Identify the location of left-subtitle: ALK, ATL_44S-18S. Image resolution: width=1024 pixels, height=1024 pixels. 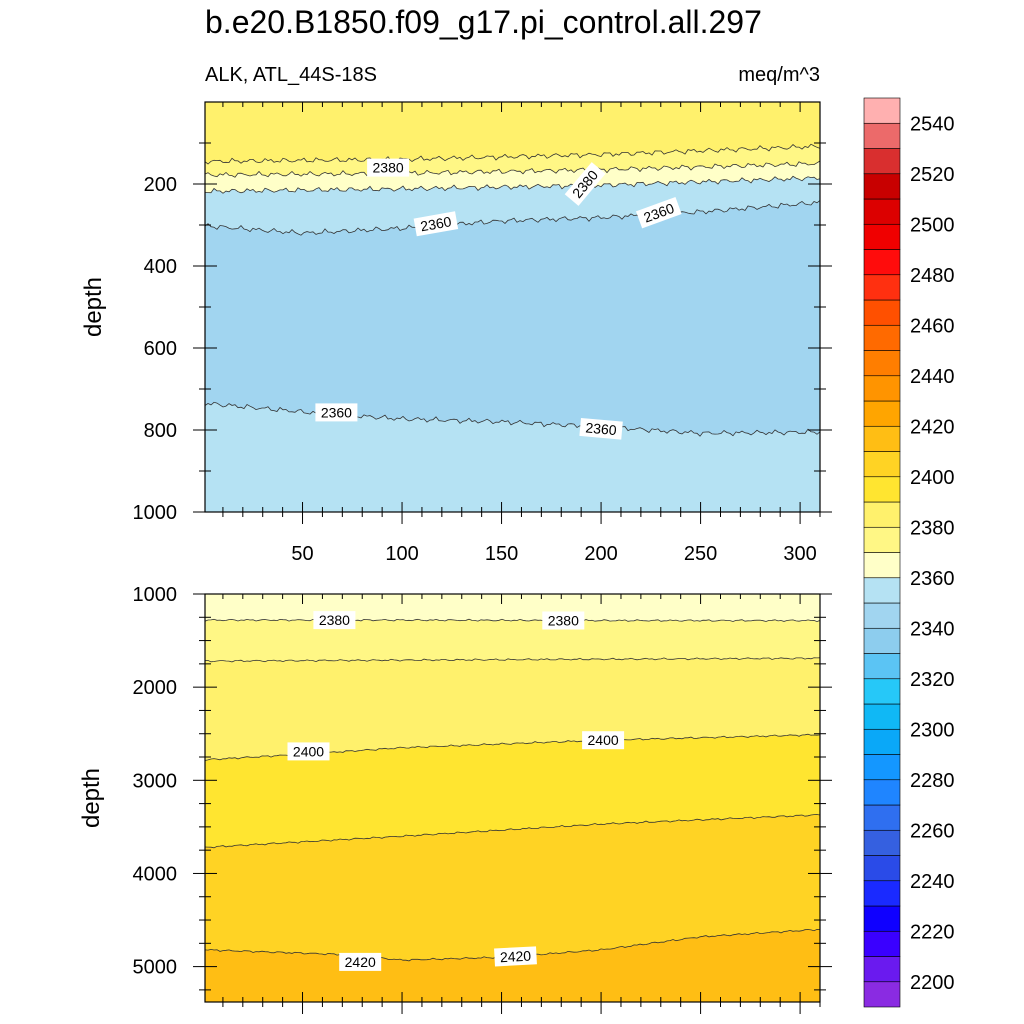
(291, 75).